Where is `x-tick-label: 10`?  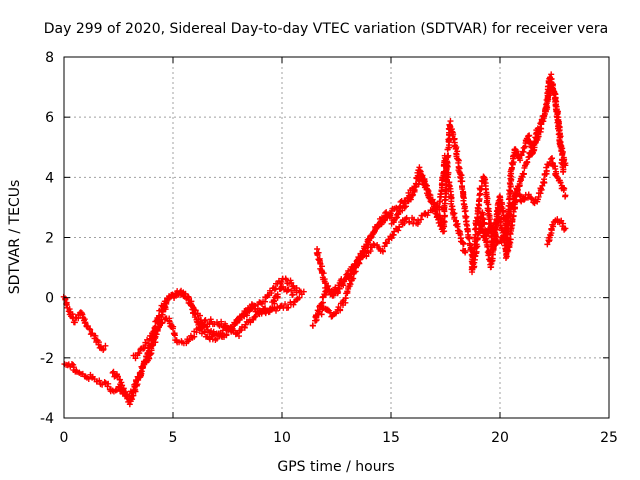 x-tick-label: 10 is located at coordinates (282, 438).